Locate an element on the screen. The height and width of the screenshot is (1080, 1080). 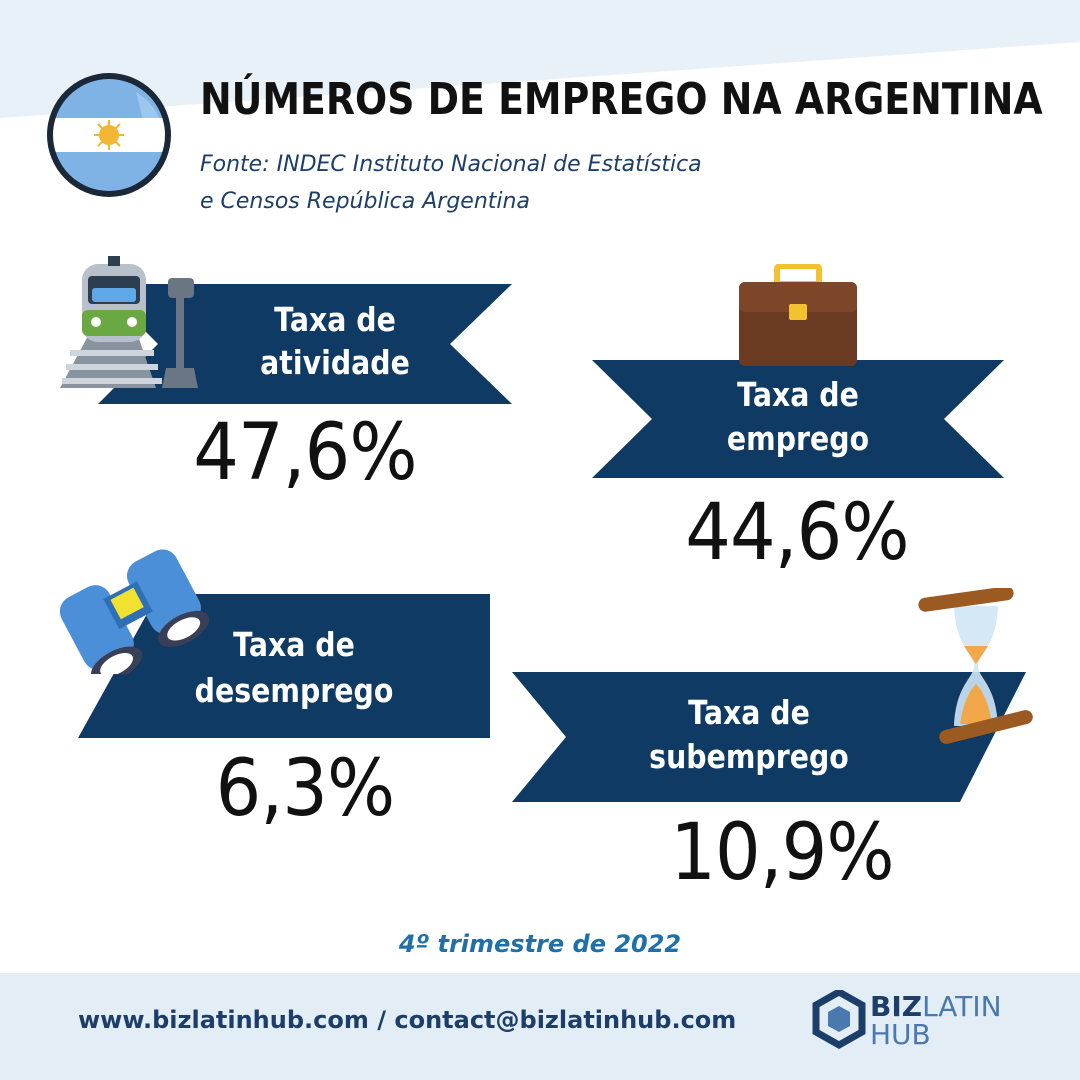
logo-part-2: LATIN is located at coordinates (962, 1006).